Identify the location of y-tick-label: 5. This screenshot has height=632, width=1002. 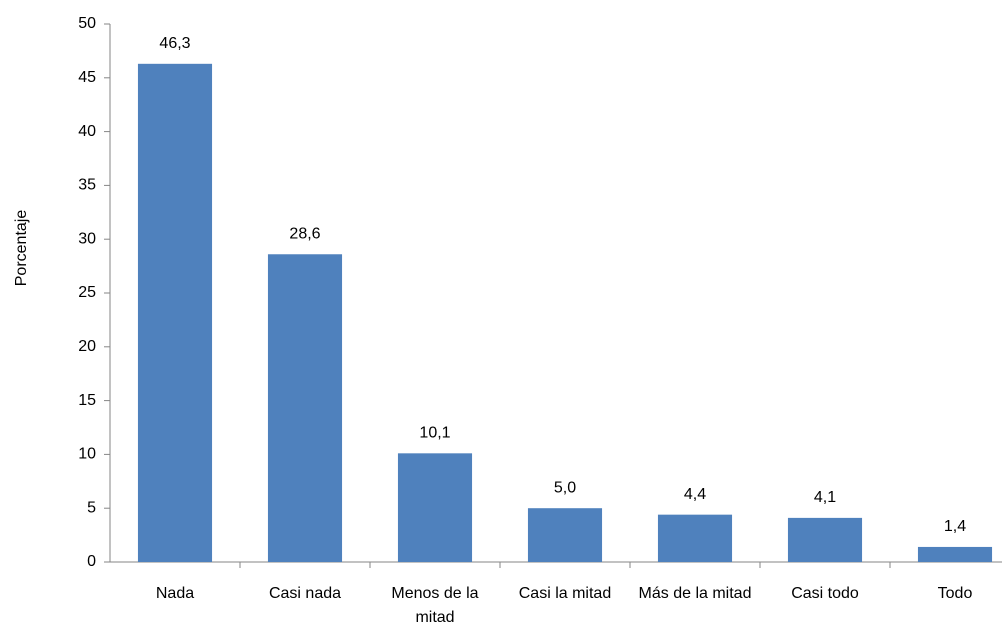
(91, 507).